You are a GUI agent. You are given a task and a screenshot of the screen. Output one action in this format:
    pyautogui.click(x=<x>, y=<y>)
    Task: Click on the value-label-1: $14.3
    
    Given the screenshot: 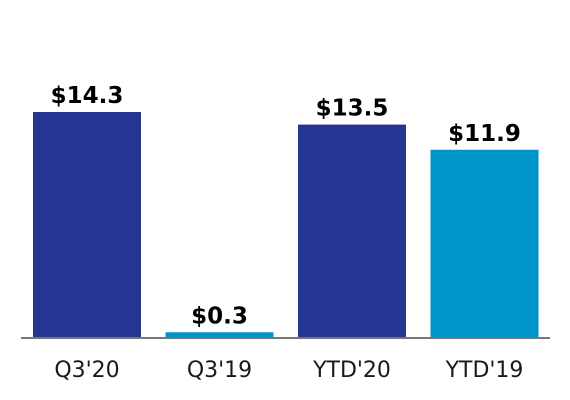 What is the action you would take?
    pyautogui.click(x=87, y=96)
    